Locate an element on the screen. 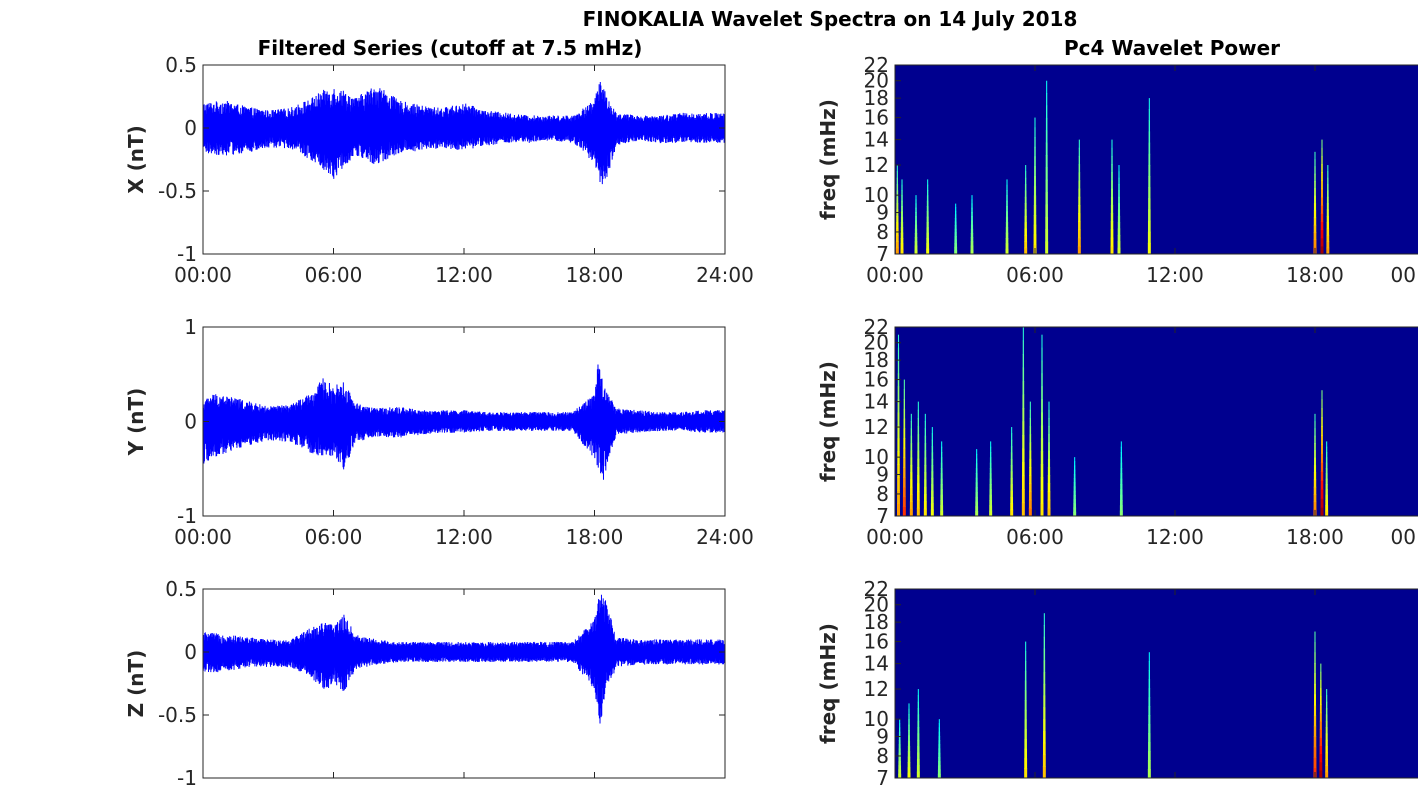 The image size is (1418, 788). y-tick-label: 18 is located at coordinates (876, 98).